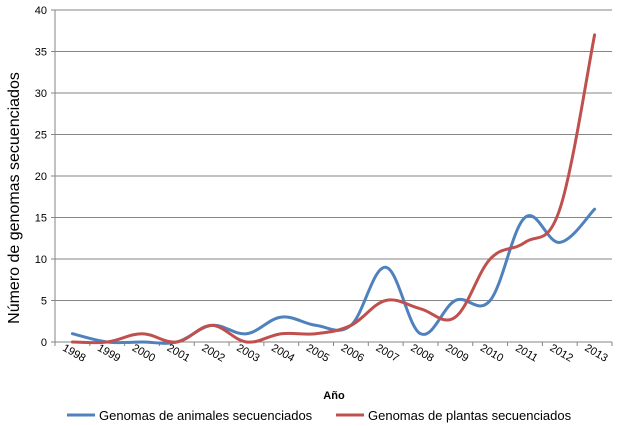 Image resolution: width=618 pixels, height=426 pixels. What do you see at coordinates (44, 302) in the screenshot?
I see `y-tick-label: 5` at bounding box center [44, 302].